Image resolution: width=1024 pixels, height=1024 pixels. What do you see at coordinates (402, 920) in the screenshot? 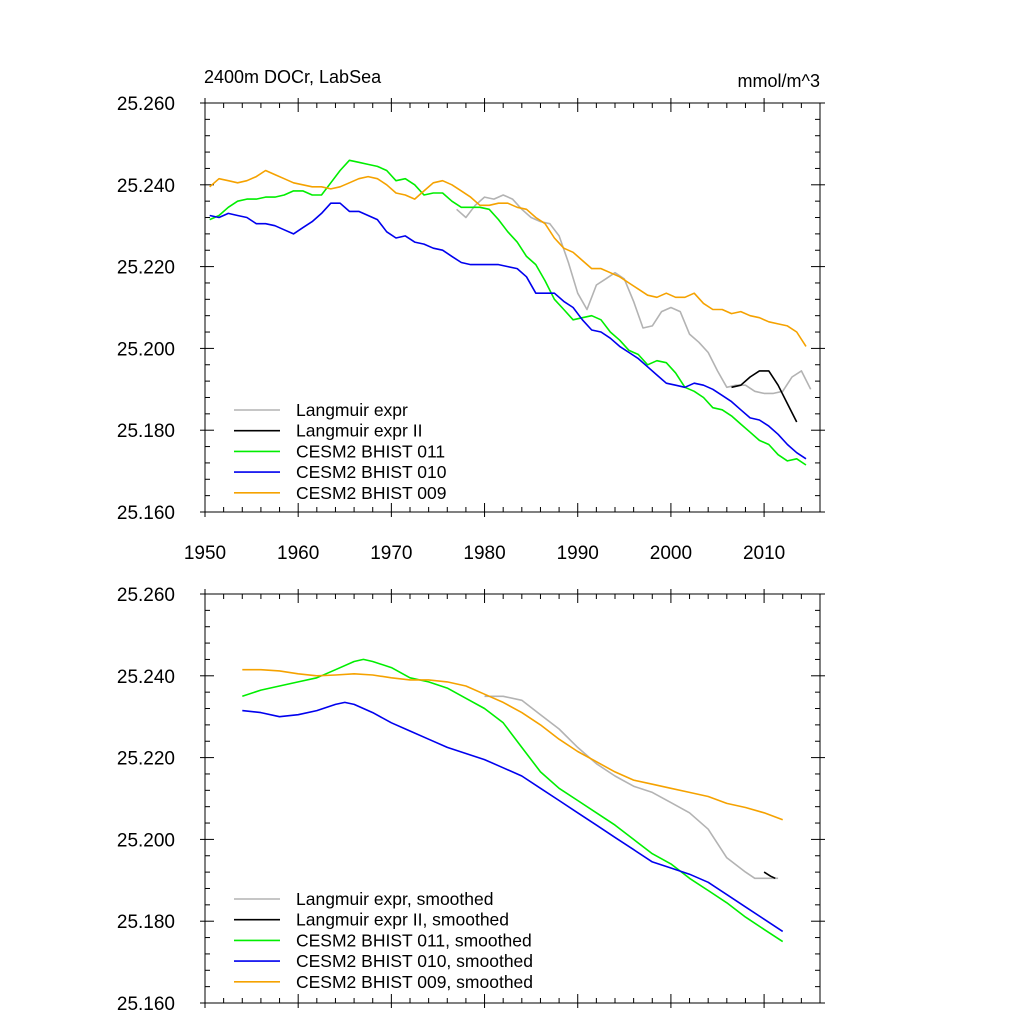
I see `legend-label: Langmuir expr II, smoothed` at bounding box center [402, 920].